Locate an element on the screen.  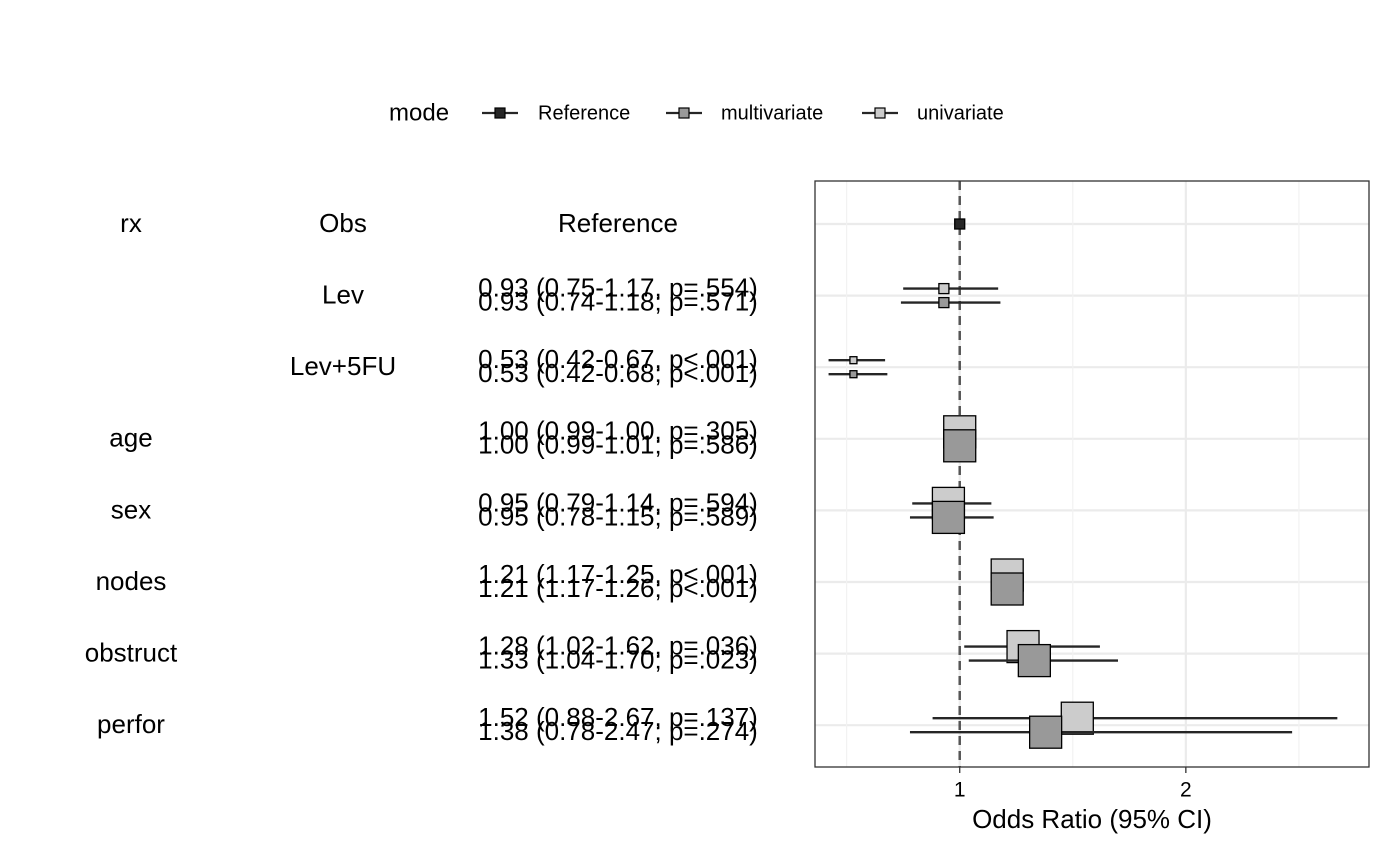
estimate-label: 1.21 (1.17-1.26; p<.001) is located at coordinates (618, 588).